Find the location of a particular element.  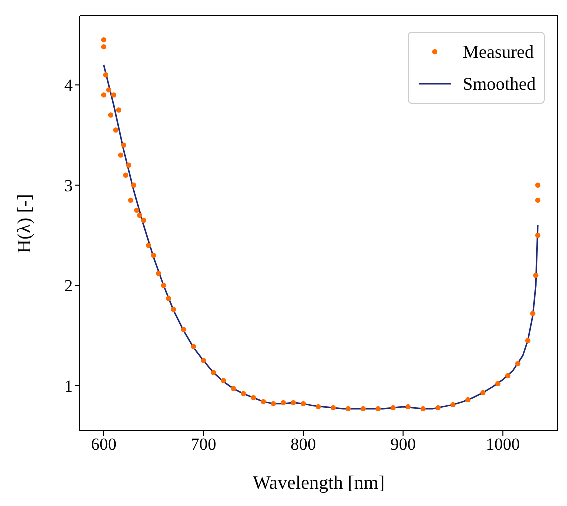

y-tick-label: 1 is located at coordinates (68, 386).